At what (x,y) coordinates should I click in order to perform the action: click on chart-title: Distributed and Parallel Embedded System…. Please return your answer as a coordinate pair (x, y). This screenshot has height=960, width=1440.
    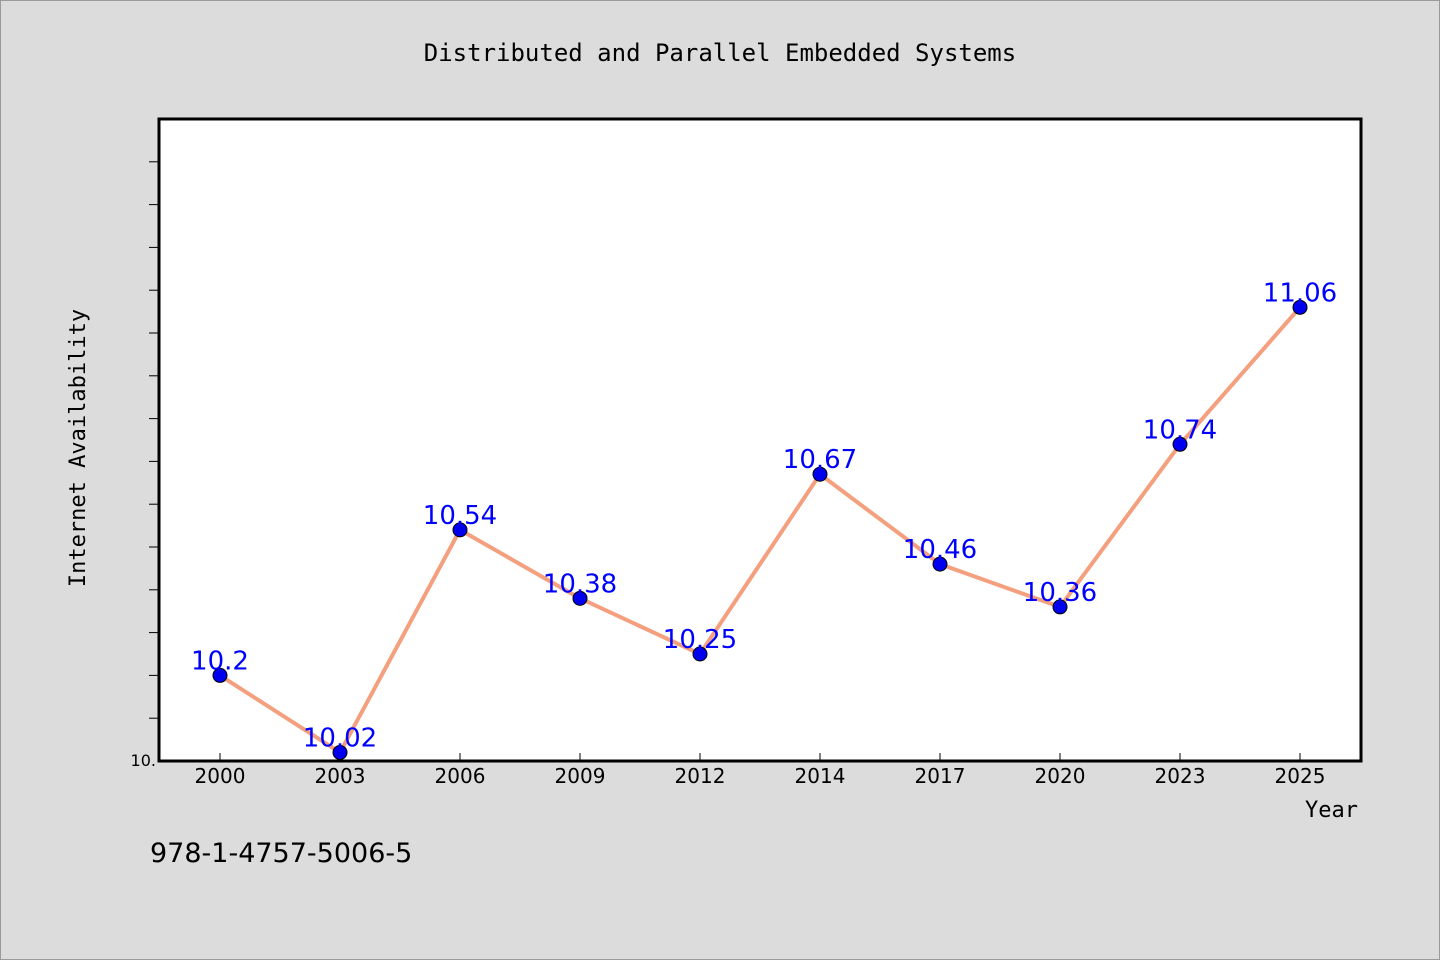
    Looking at the image, I should click on (720, 53).